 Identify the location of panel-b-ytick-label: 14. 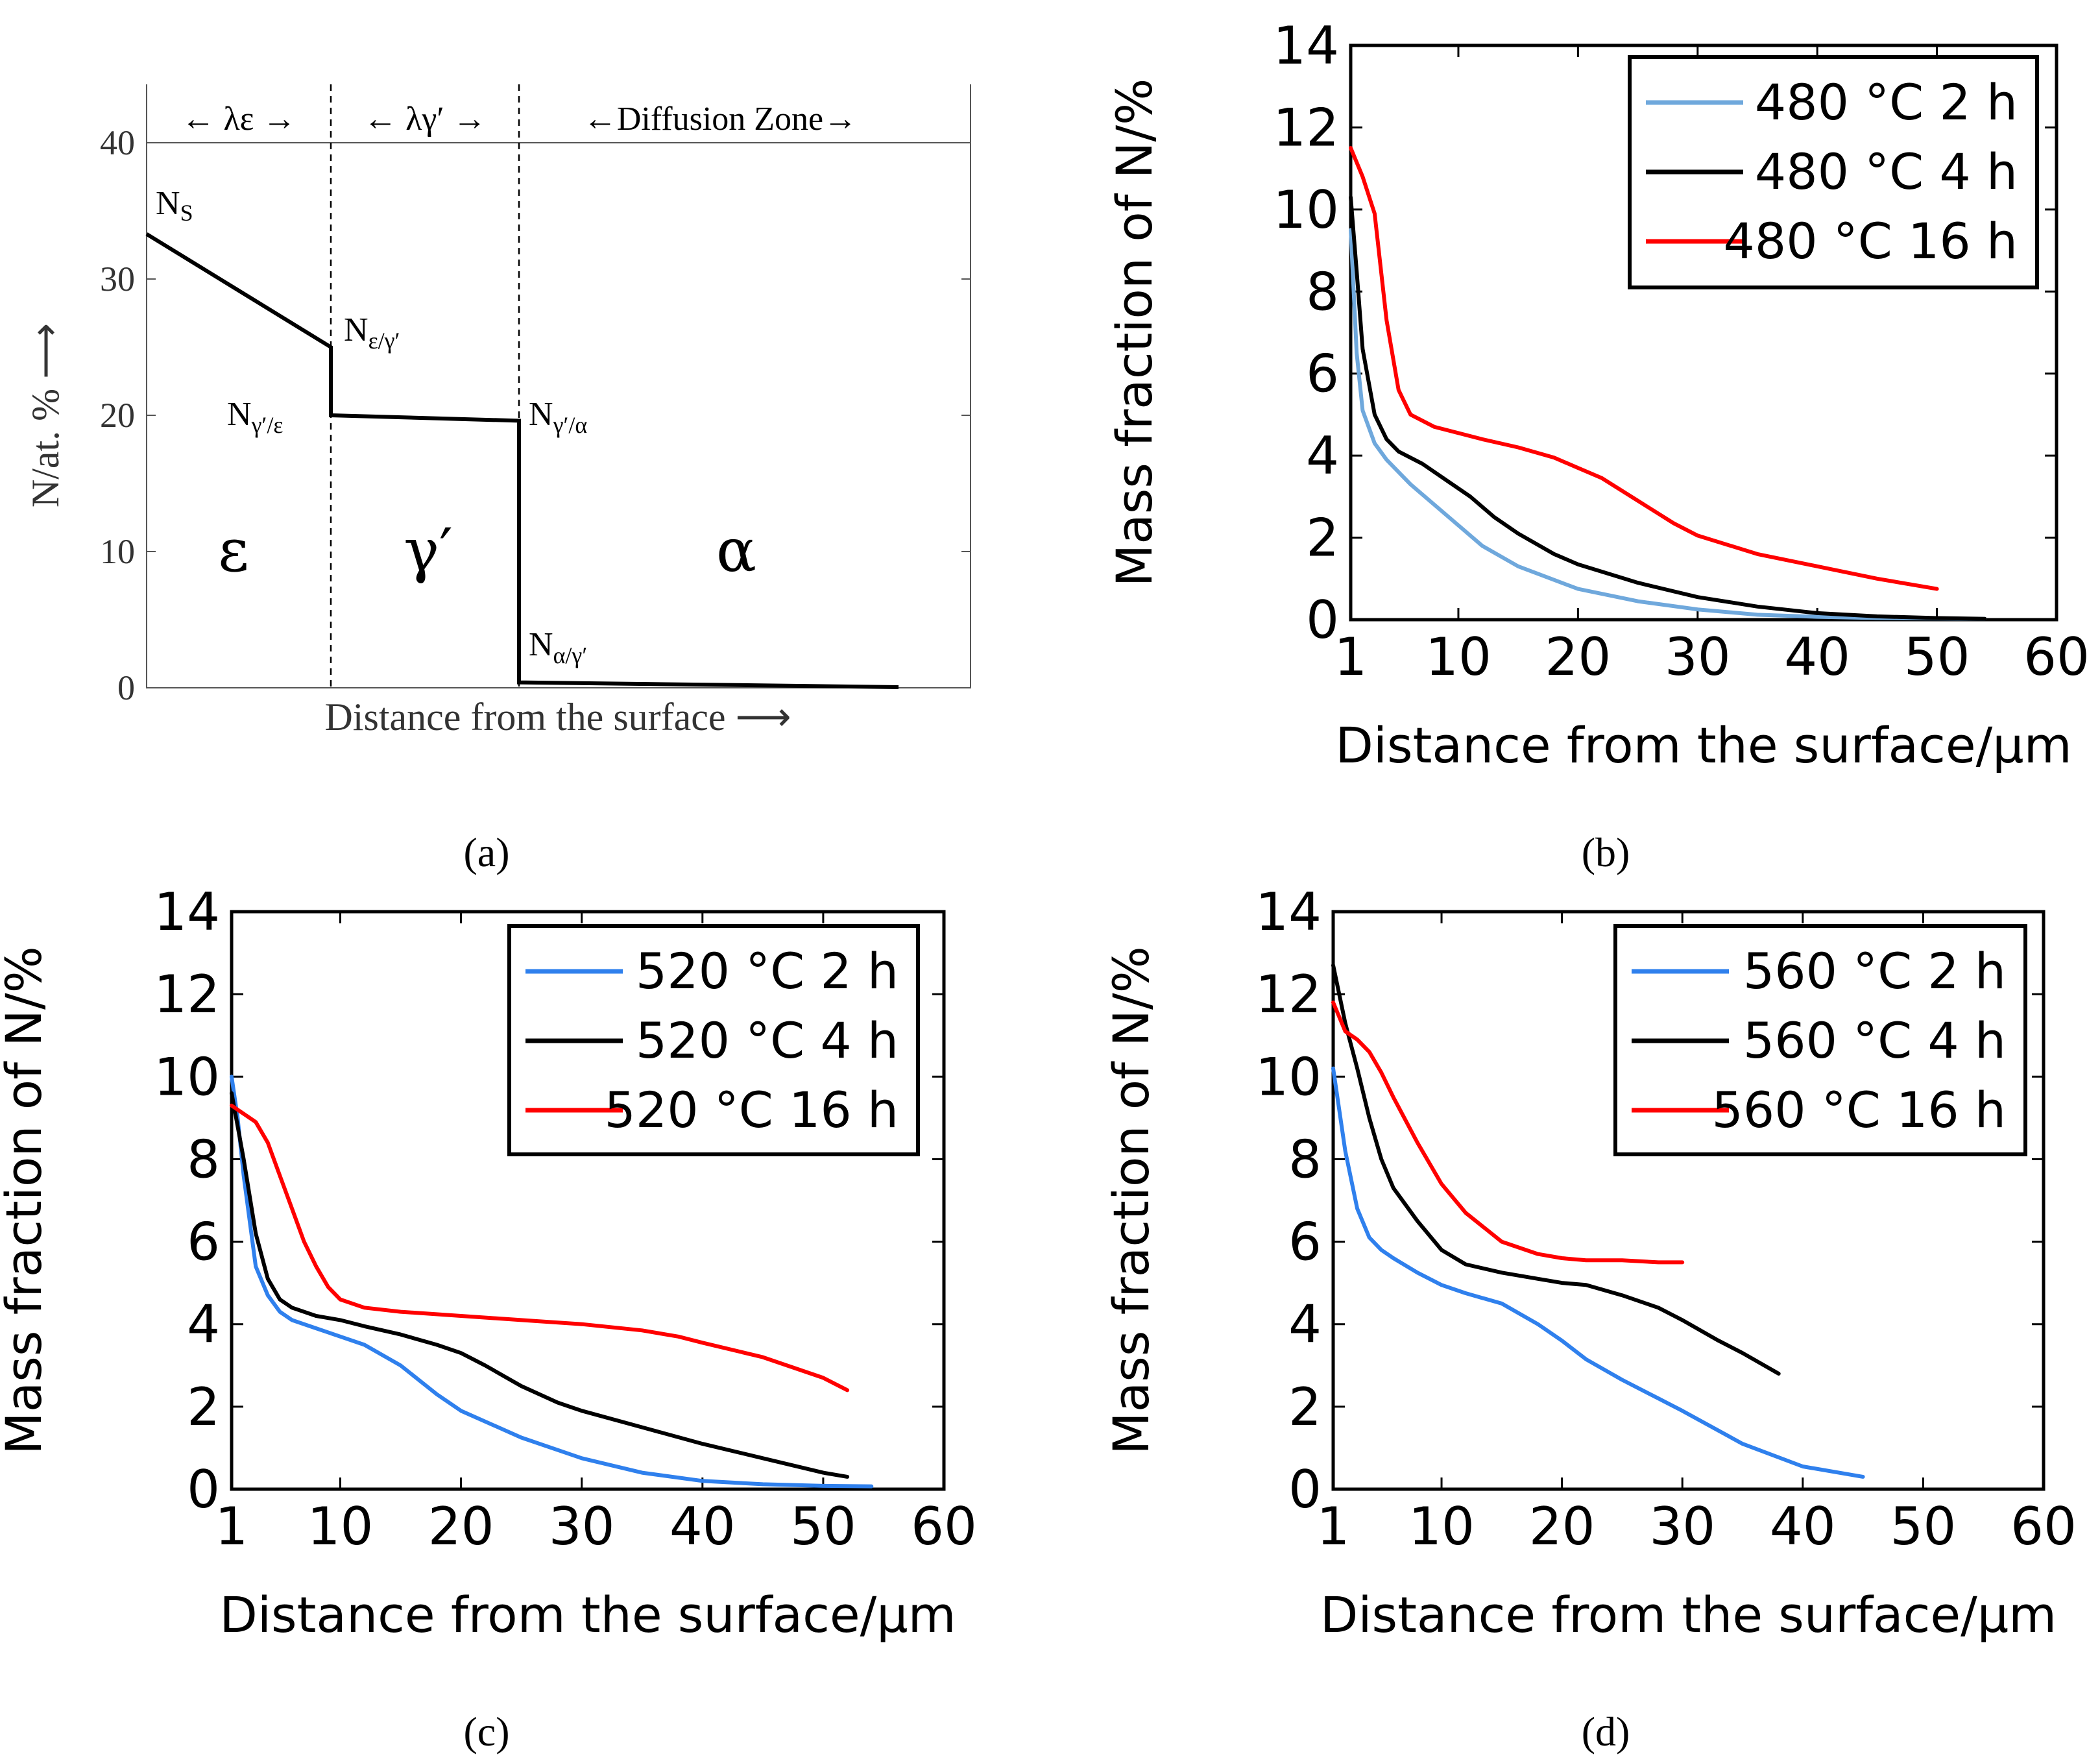
(1306, 46).